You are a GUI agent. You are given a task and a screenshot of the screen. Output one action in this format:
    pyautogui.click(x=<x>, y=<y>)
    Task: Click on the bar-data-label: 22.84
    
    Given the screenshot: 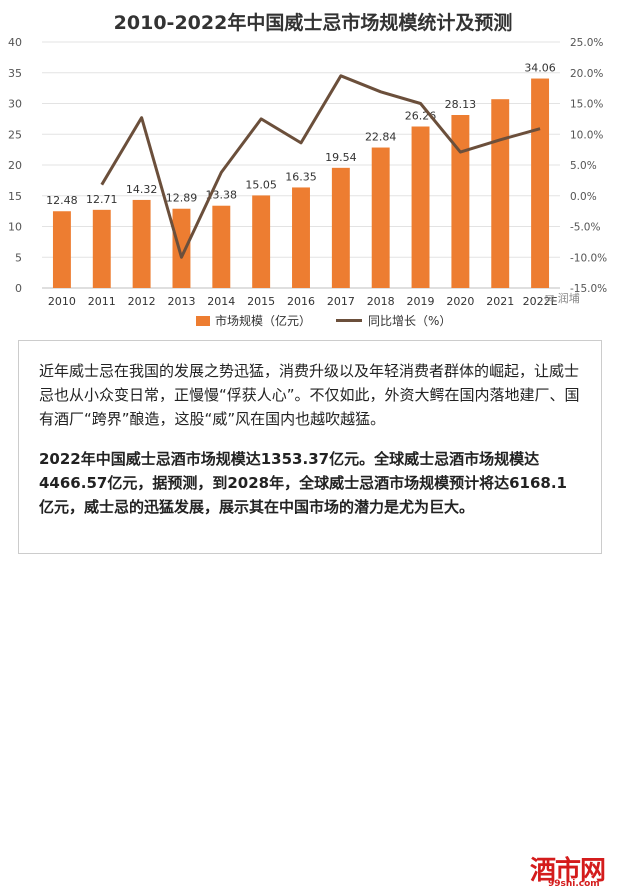 What is the action you would take?
    pyautogui.click(x=381, y=137)
    